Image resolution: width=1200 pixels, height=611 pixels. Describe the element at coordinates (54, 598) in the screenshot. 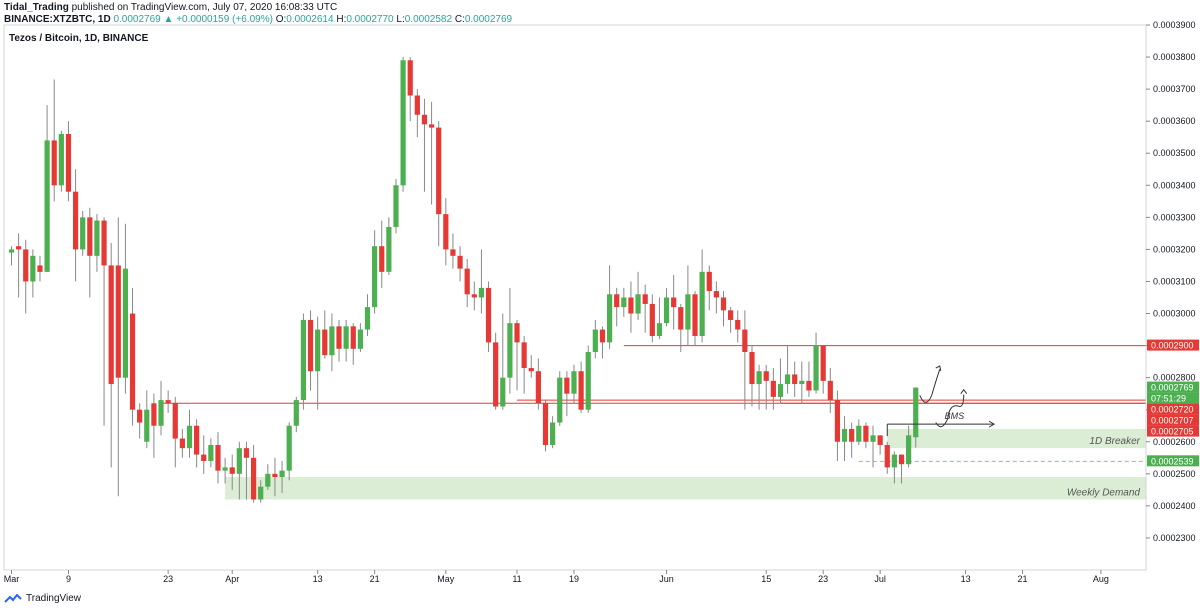

I see `brand-name: TradingView` at that location.